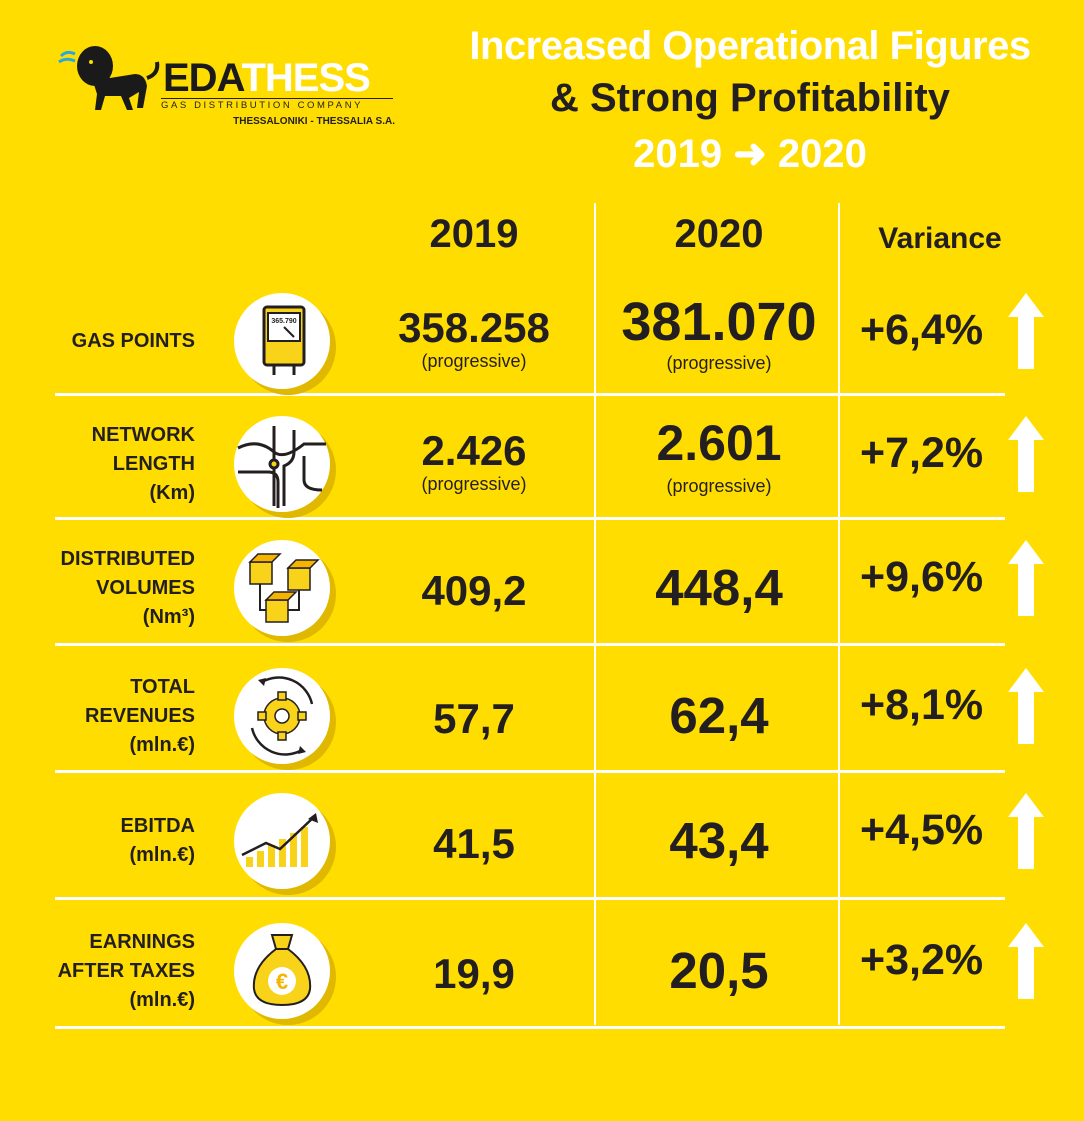 This screenshot has width=1084, height=1121. Describe the element at coordinates (750, 46) in the screenshot. I see `title-line-1: Increased Operational Figures` at that location.